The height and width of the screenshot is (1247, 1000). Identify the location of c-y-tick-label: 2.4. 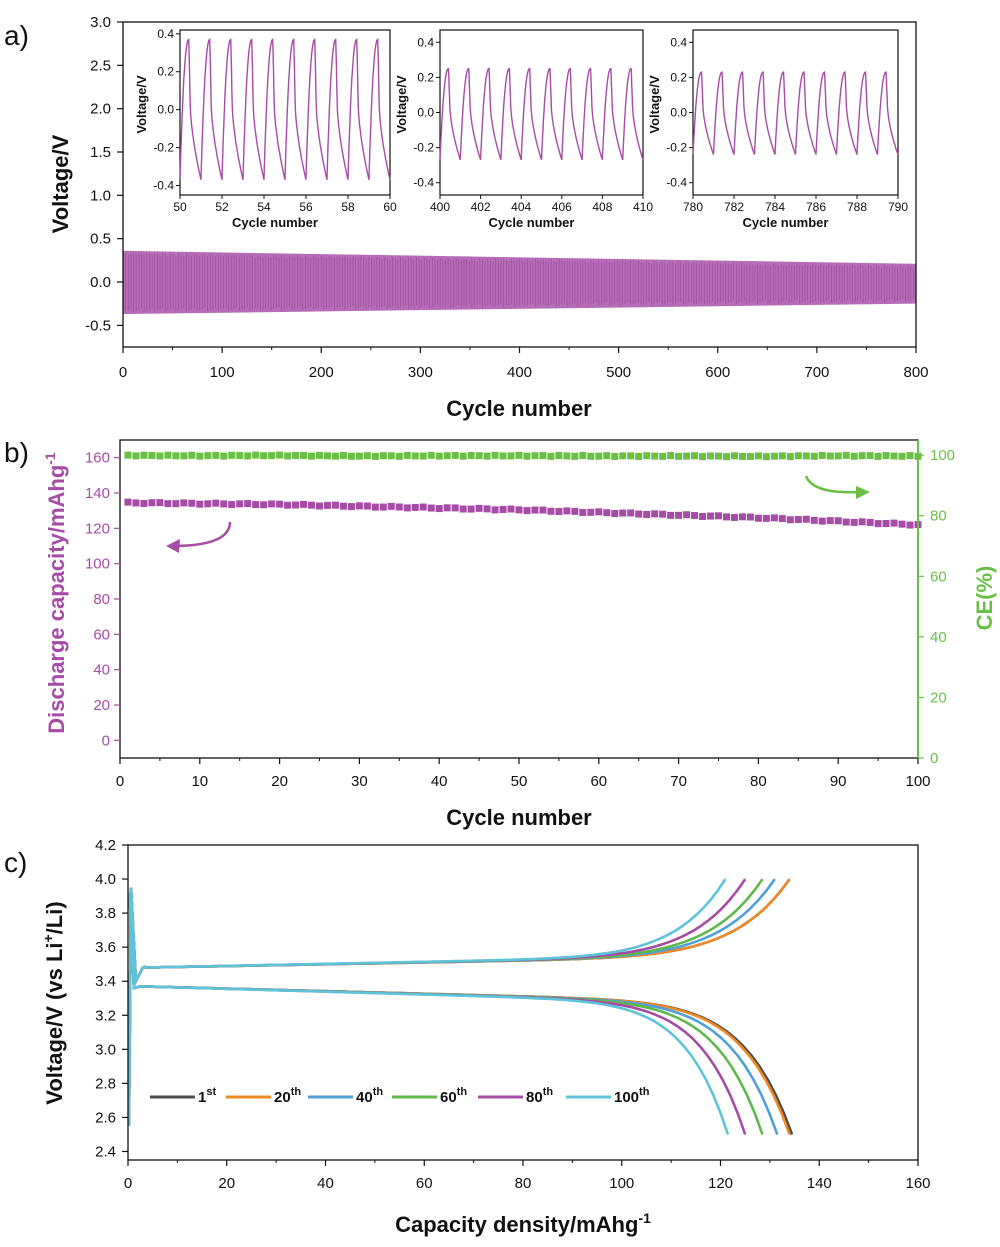
(105, 1151).